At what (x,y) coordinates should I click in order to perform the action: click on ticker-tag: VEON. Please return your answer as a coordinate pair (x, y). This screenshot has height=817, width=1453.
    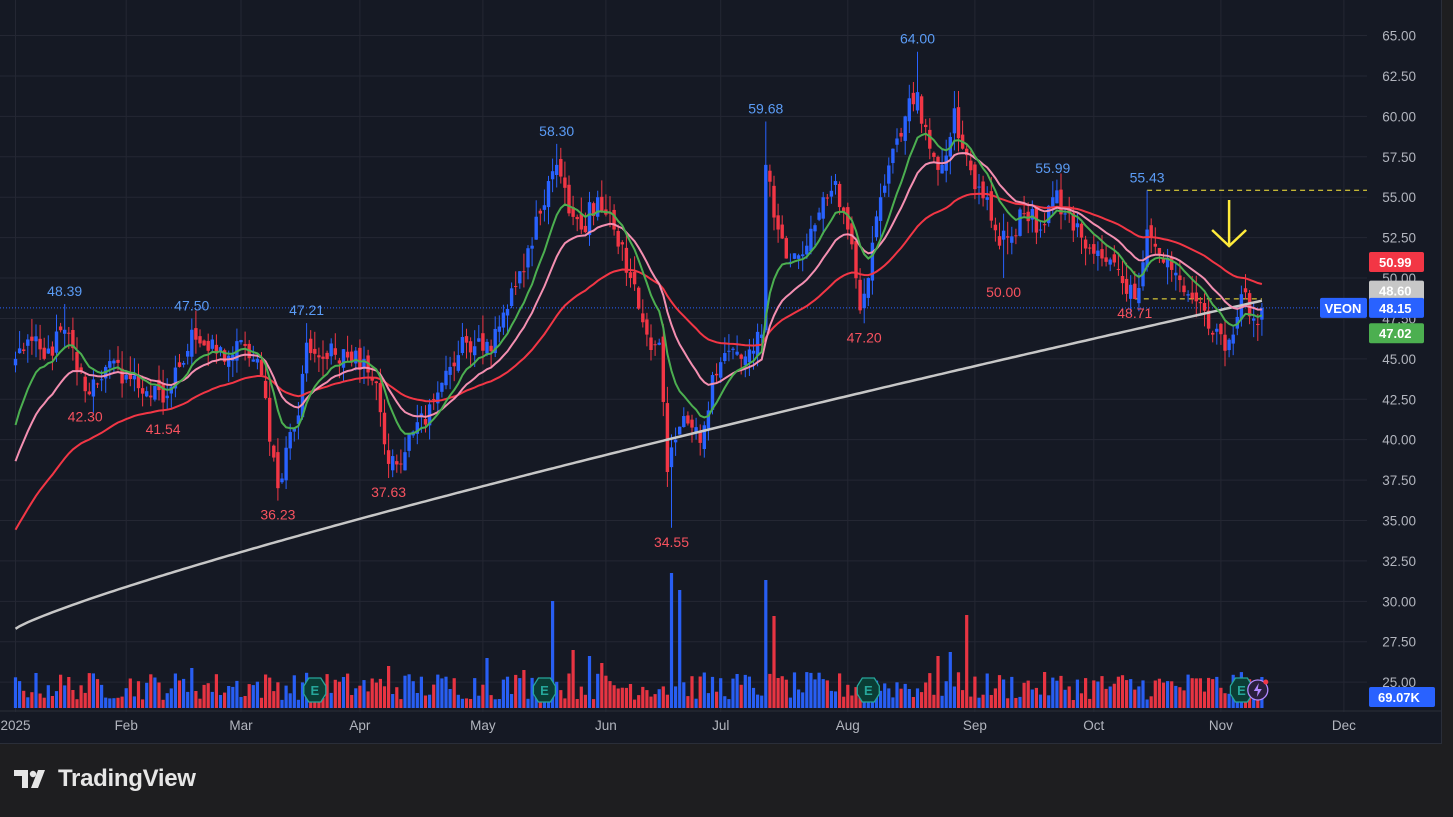
    Looking at the image, I should click on (1343, 308).